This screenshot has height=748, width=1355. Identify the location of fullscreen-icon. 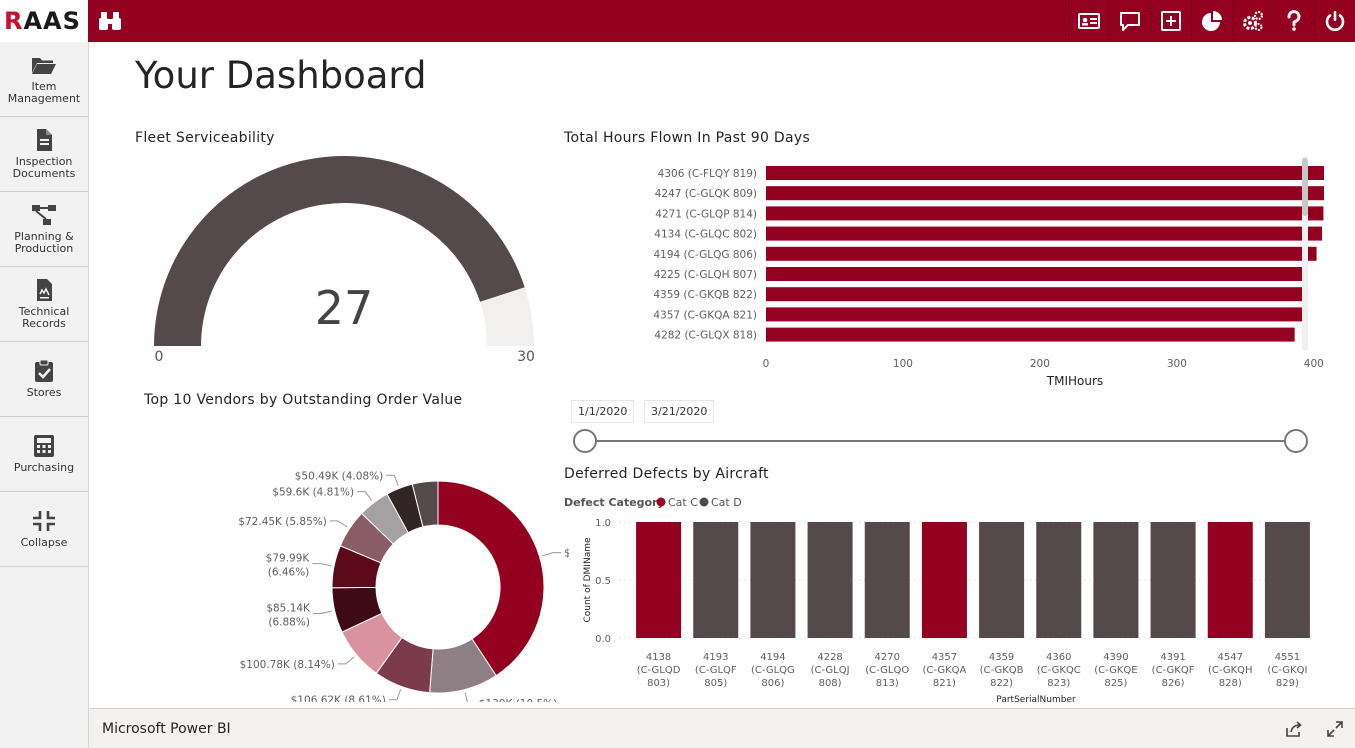
(1335, 729).